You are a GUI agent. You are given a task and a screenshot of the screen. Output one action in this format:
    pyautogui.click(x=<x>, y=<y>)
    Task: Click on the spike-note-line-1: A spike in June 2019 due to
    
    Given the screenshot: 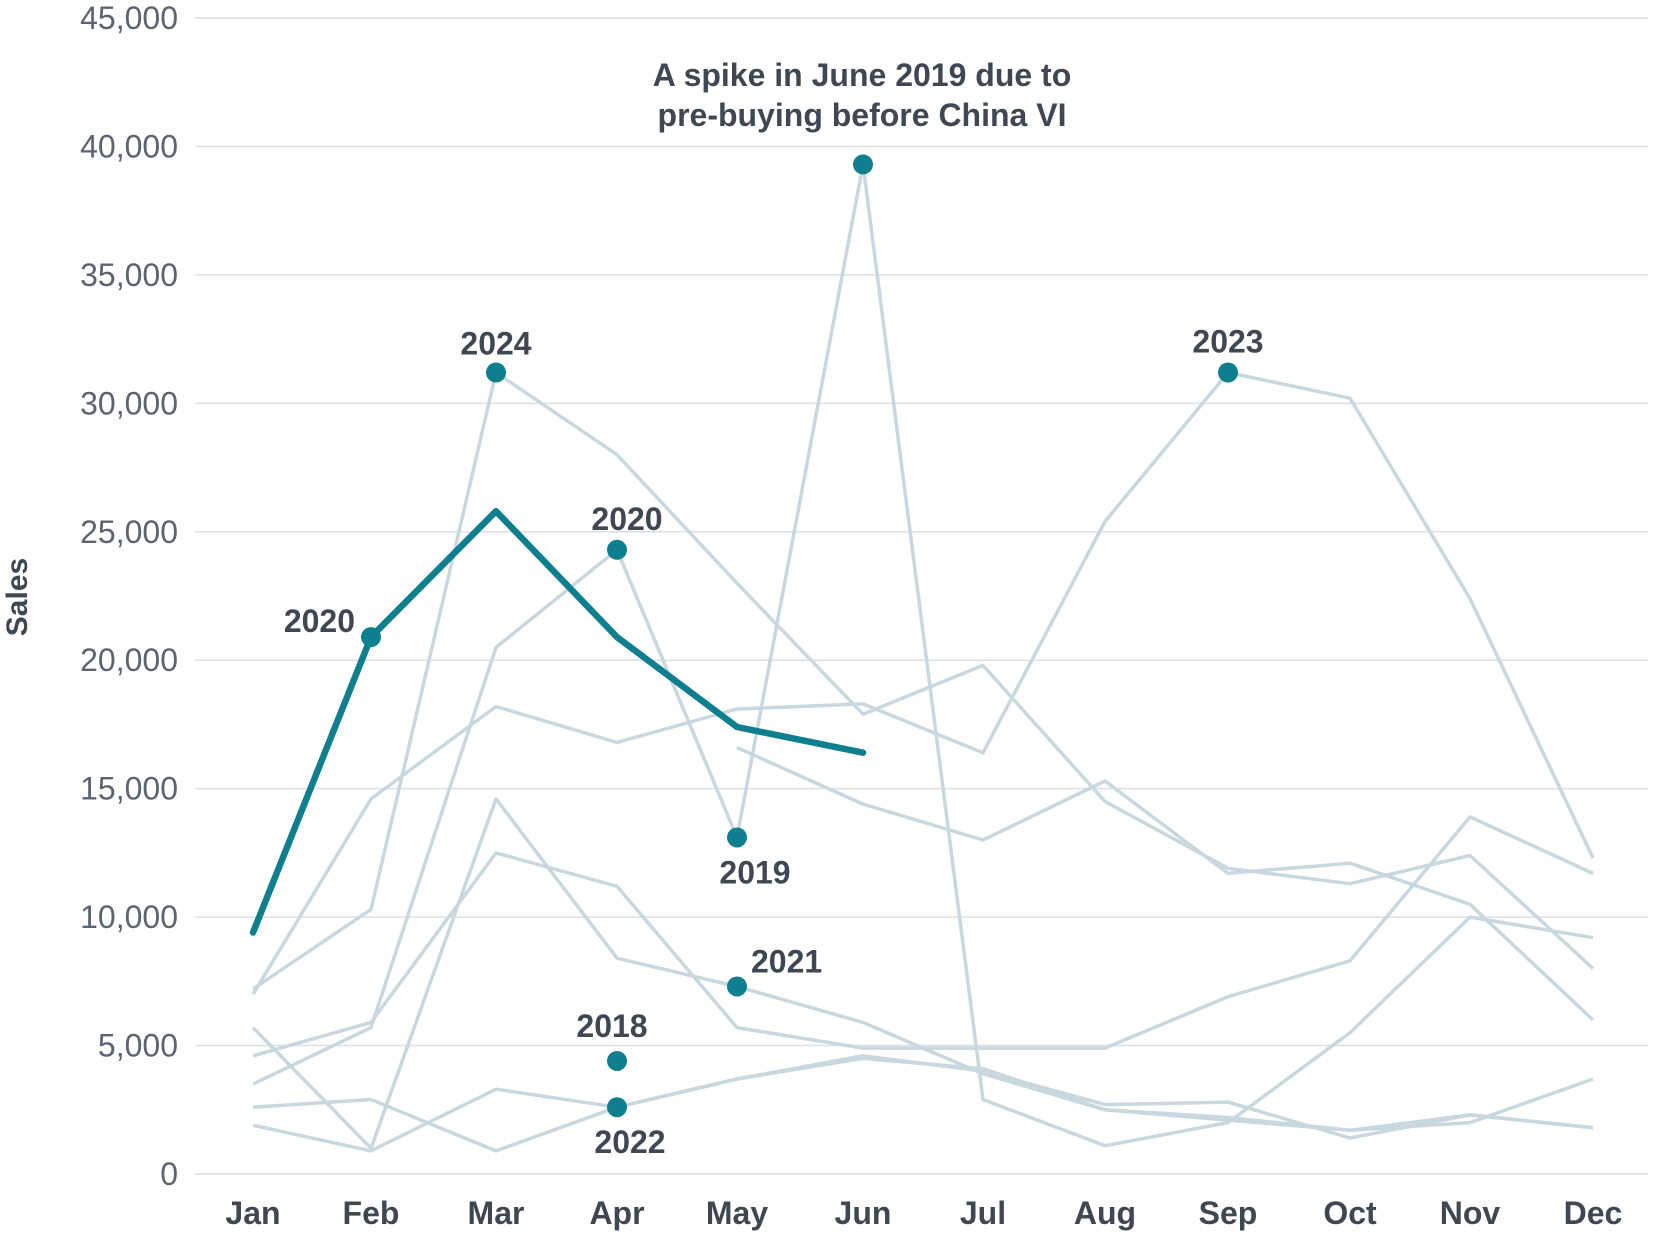 What is the action you would take?
    pyautogui.click(x=862, y=75)
    